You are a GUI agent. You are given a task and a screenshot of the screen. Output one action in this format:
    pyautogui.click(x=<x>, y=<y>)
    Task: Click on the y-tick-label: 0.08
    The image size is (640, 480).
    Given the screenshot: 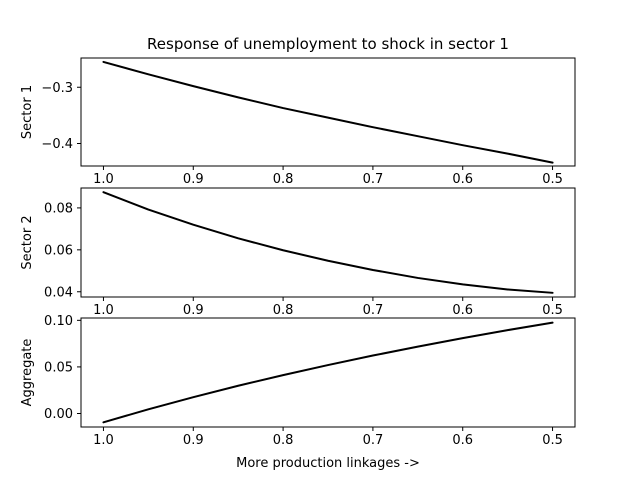 What is the action you would take?
    pyautogui.click(x=58, y=208)
    